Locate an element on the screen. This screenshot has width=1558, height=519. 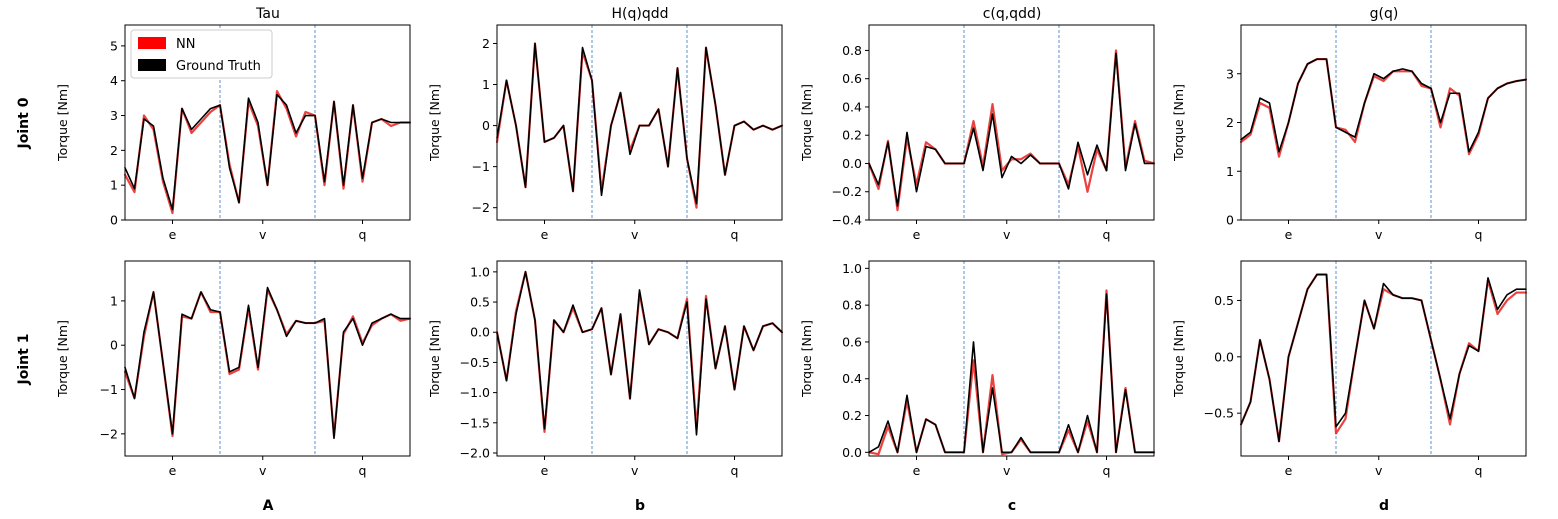
y-tick-label: 0.5 is located at coordinates (1224, 300).